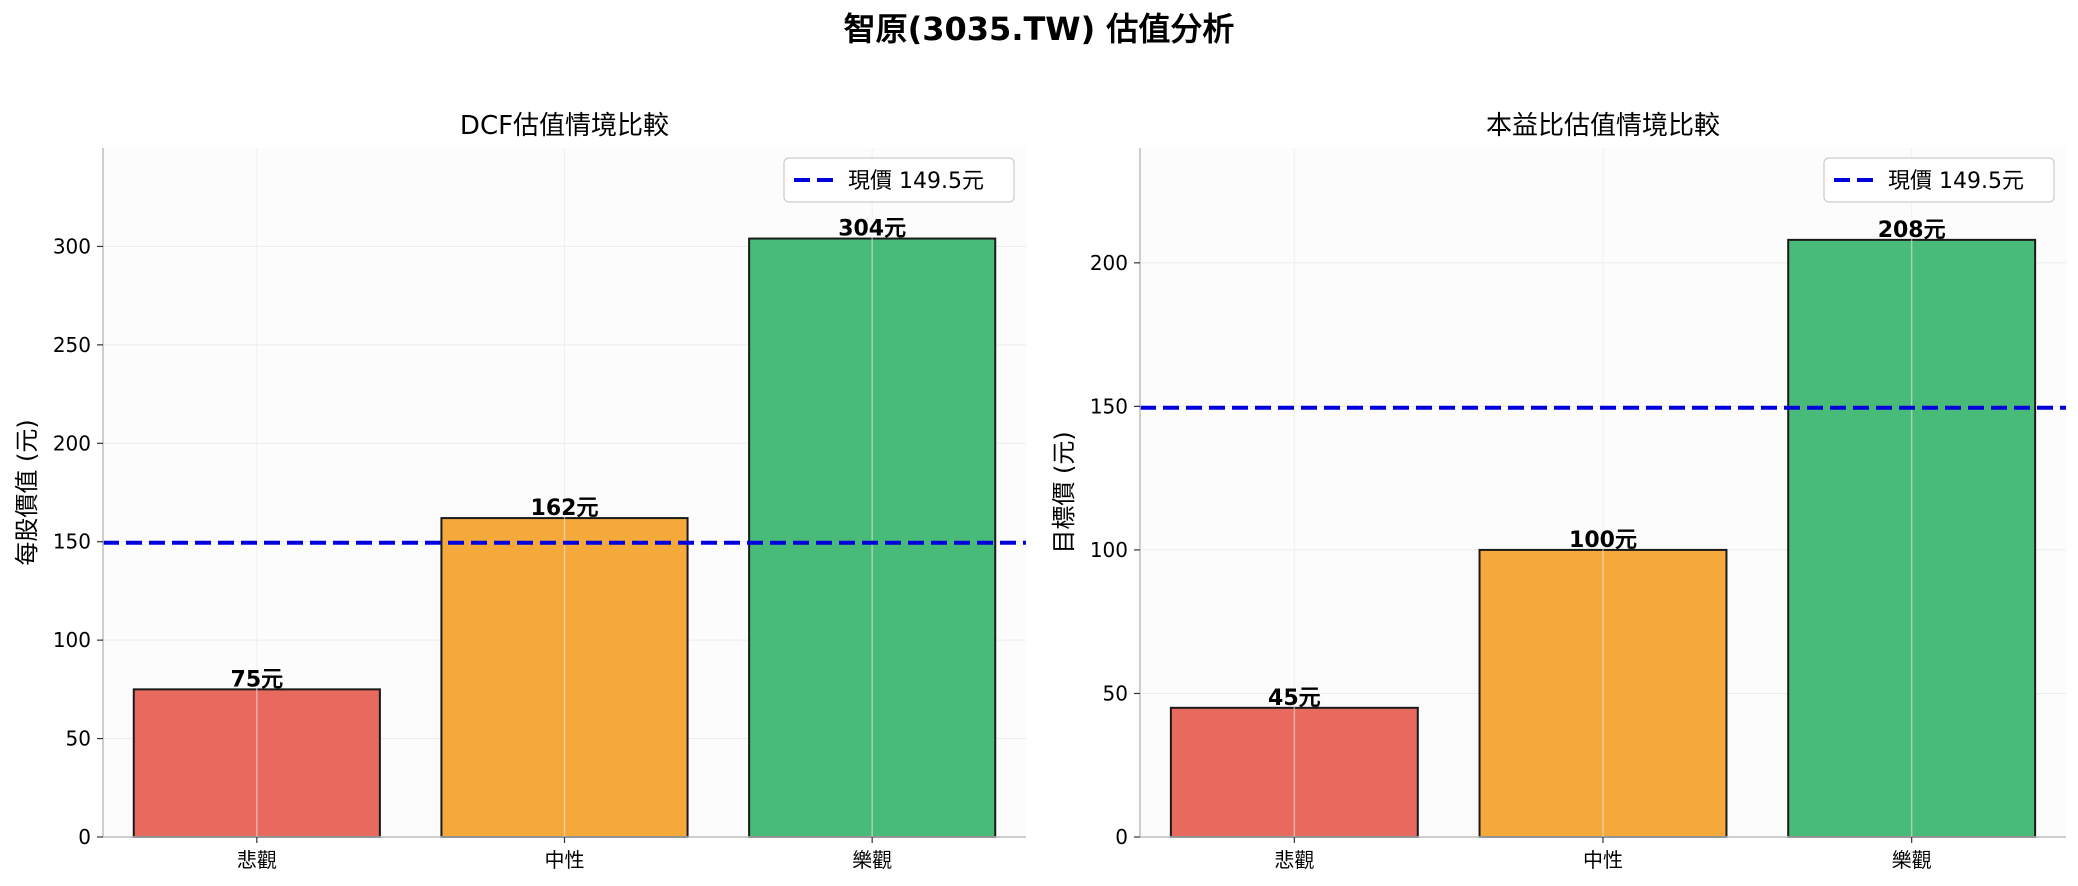  Describe the element at coordinates (72, 640) in the screenshot. I see `dcf-ytick-label: 100` at that location.